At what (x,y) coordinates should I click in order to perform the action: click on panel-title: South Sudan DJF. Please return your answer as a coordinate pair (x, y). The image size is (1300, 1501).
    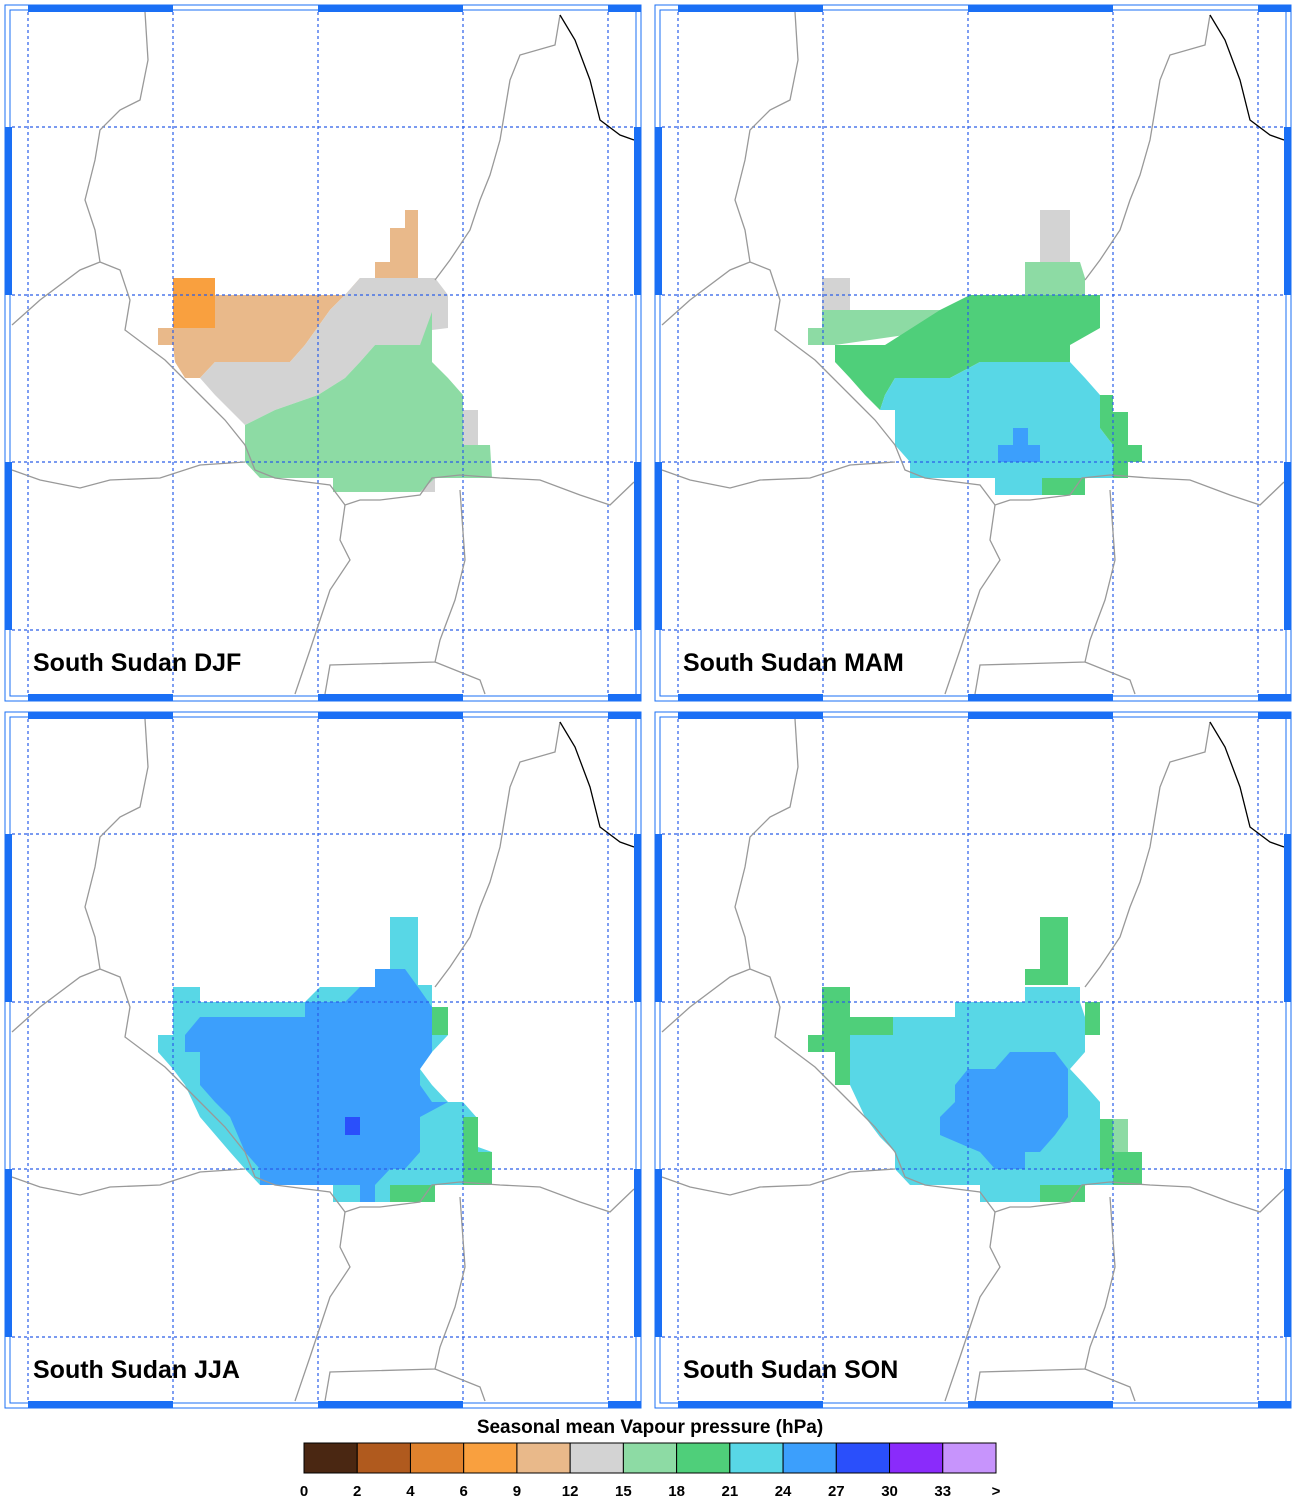
    Looking at the image, I should click on (137, 663).